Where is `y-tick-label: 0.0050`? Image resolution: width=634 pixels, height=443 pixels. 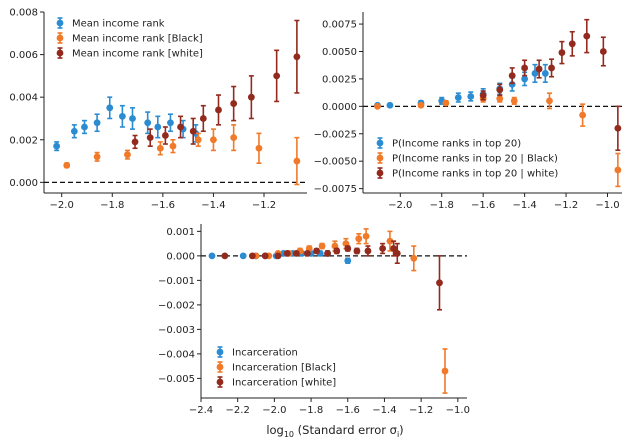 y-tick-label: 0.0050 is located at coordinates (339, 52).